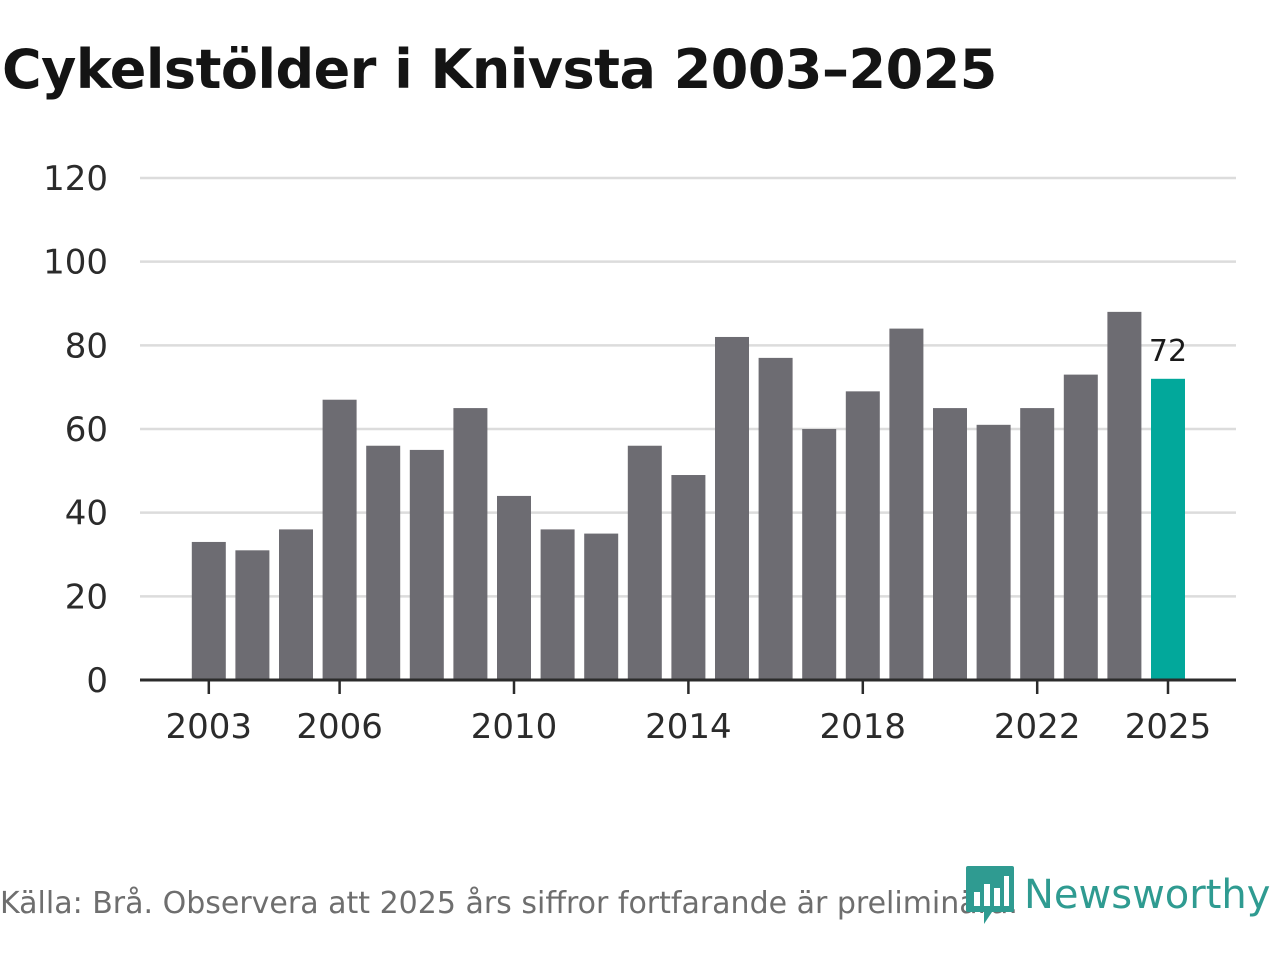  What do you see at coordinates (499, 69) in the screenshot?
I see `chart-title: Cykelstölder i Knivsta 2003–2025` at bounding box center [499, 69].